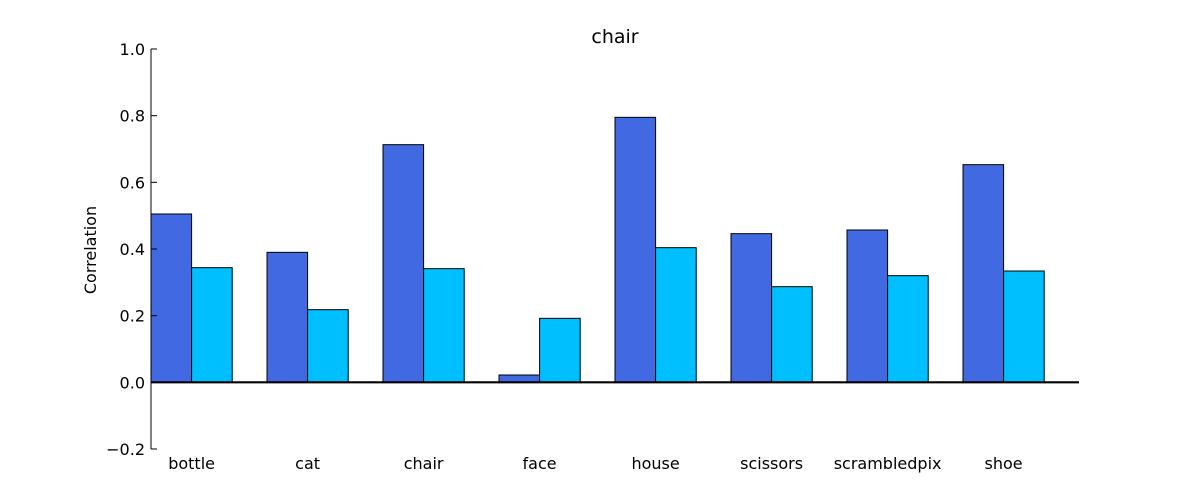 This screenshot has width=1200, height=500. Describe the element at coordinates (125, 449) in the screenshot. I see `y-tick-label: −0.2` at that location.